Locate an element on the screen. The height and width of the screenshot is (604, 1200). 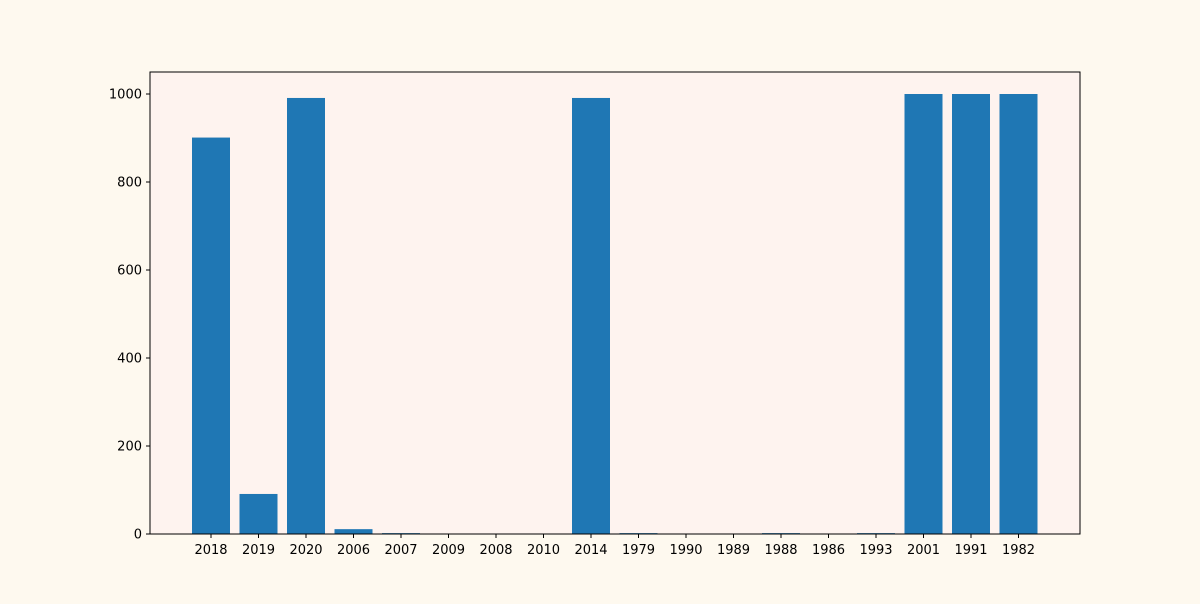
x-tick-label: 1982 is located at coordinates (1018, 550).